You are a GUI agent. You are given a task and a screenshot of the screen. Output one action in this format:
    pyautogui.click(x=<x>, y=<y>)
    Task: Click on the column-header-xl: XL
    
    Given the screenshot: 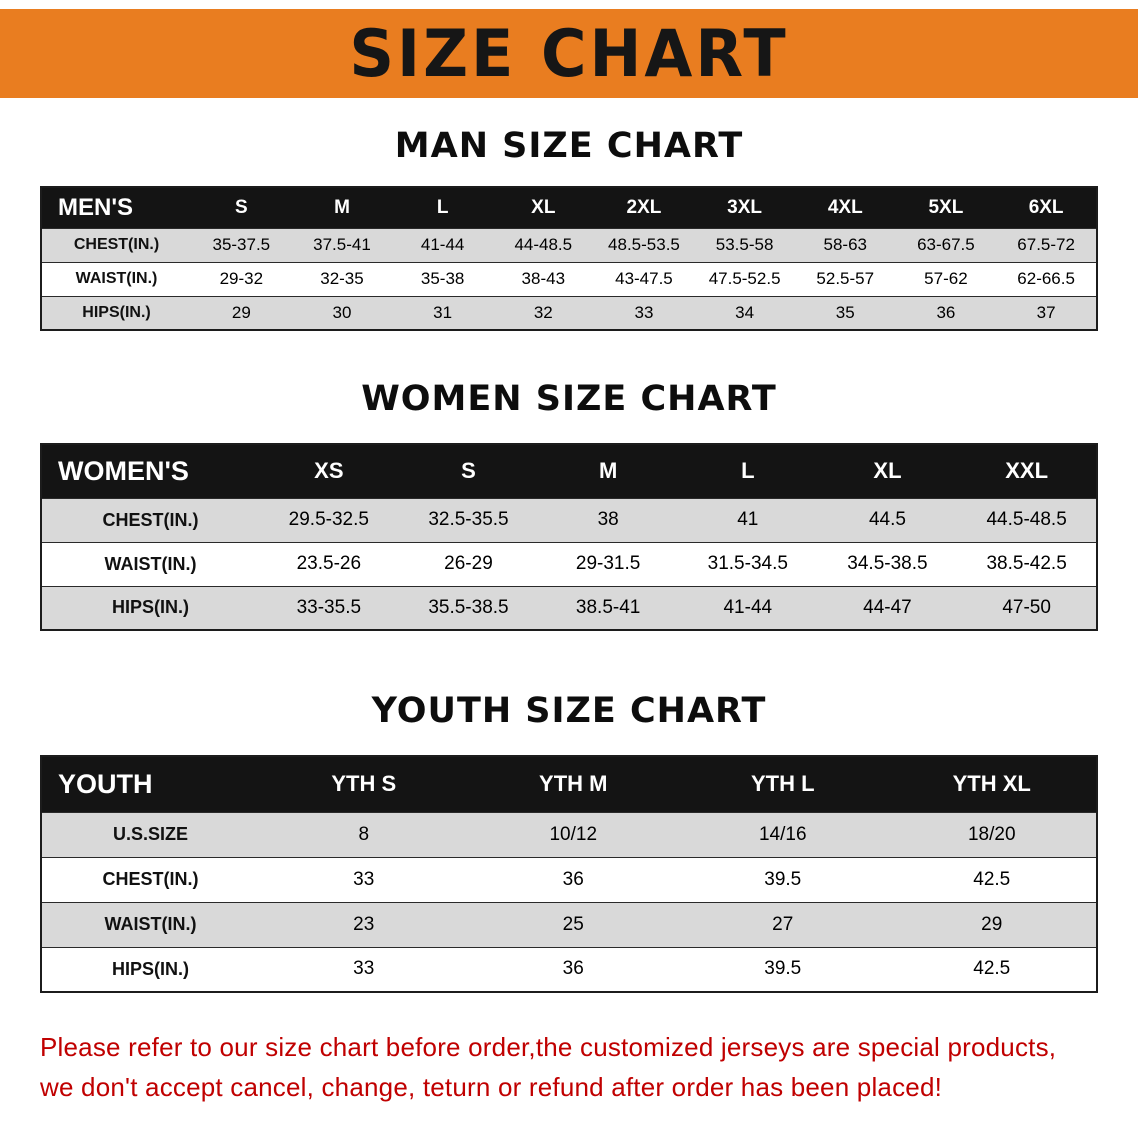 What is the action you would take?
    pyautogui.click(x=887, y=471)
    